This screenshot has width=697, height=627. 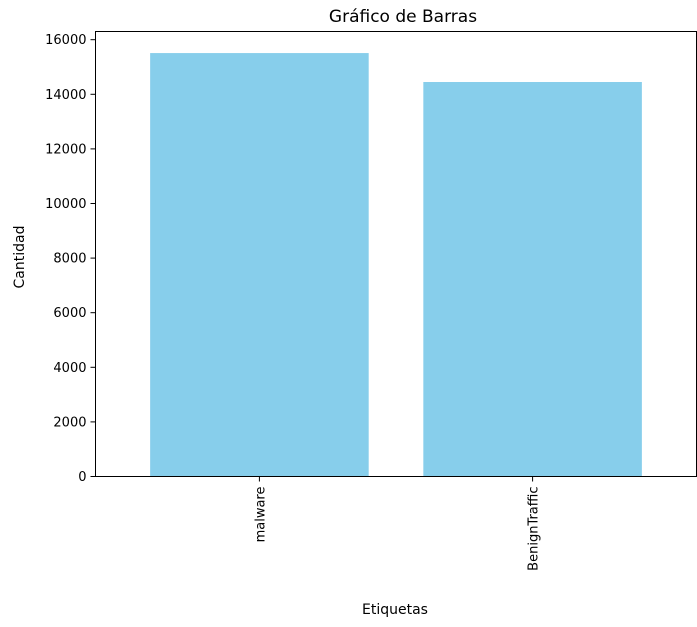 I want to click on y-tick-label: 8000, so click(x=69, y=259).